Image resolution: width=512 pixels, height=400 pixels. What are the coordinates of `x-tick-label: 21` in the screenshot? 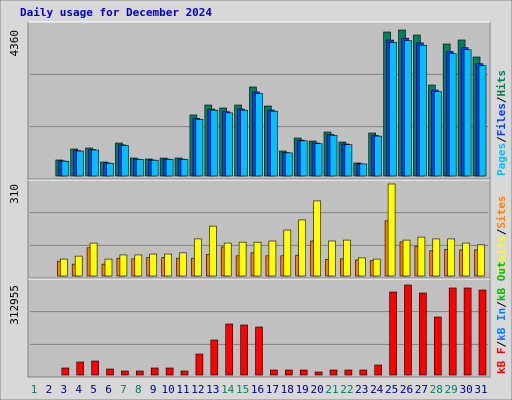 It's located at (331, 389).